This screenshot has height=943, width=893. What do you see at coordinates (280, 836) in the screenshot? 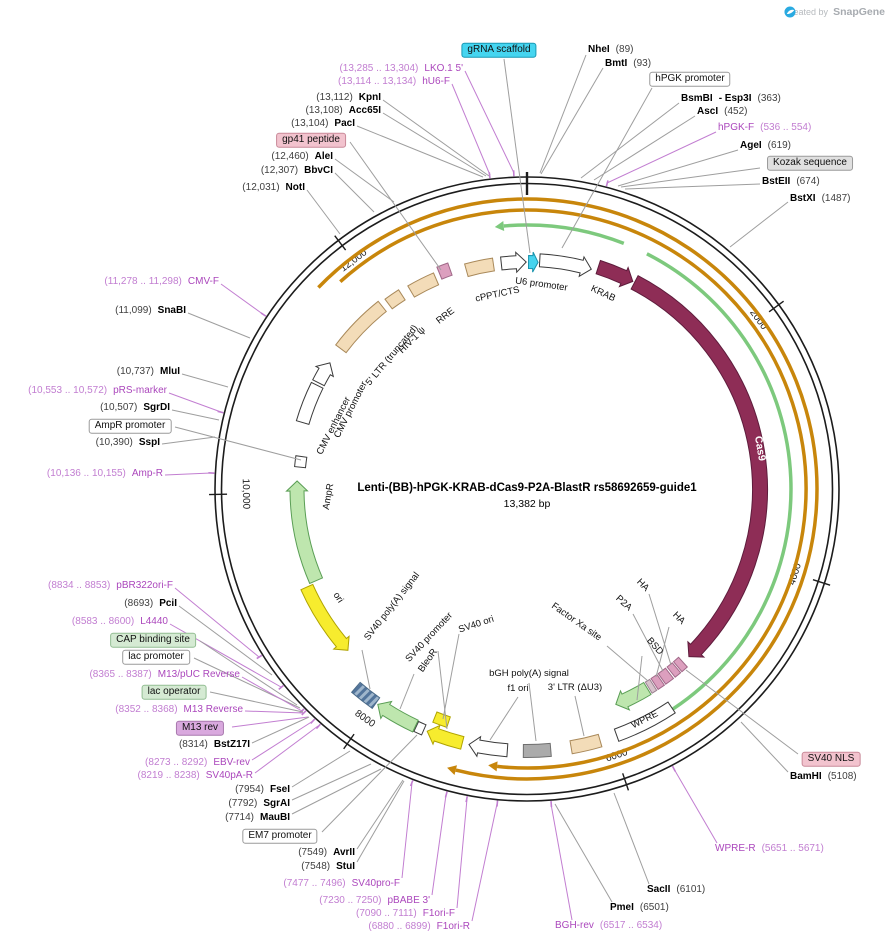
I see `label-em7-promoter: EM7 promoter` at bounding box center [280, 836].